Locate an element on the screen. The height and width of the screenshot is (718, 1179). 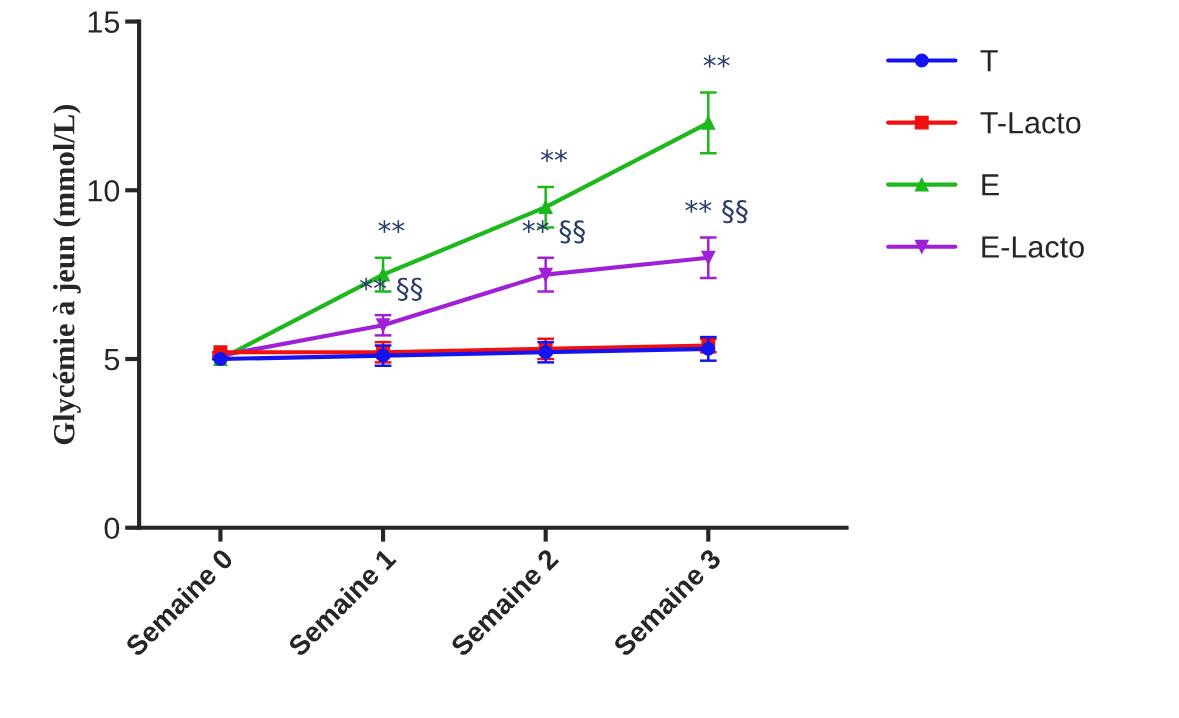
y-tick-label: 15 is located at coordinates (104, 22).